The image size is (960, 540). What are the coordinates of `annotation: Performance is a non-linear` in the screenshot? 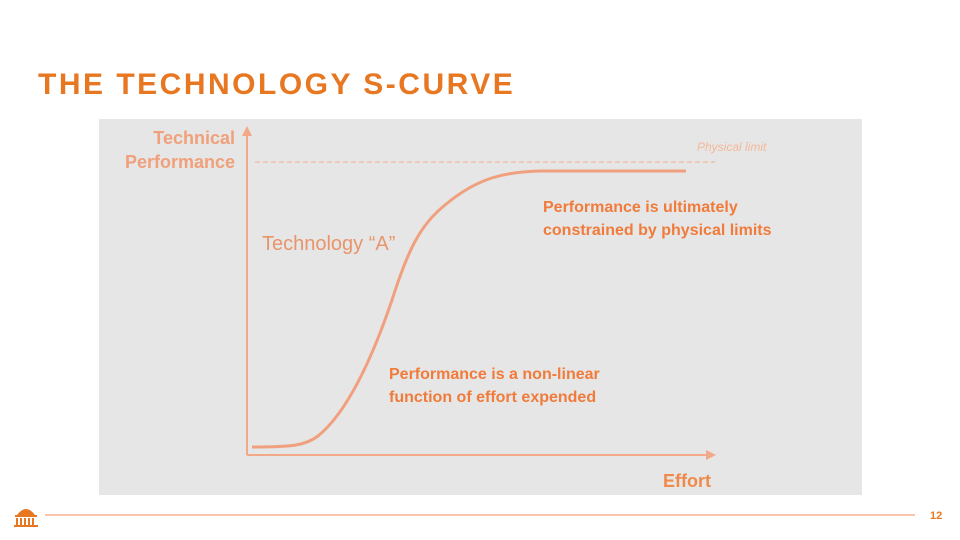 It's located at (494, 374).